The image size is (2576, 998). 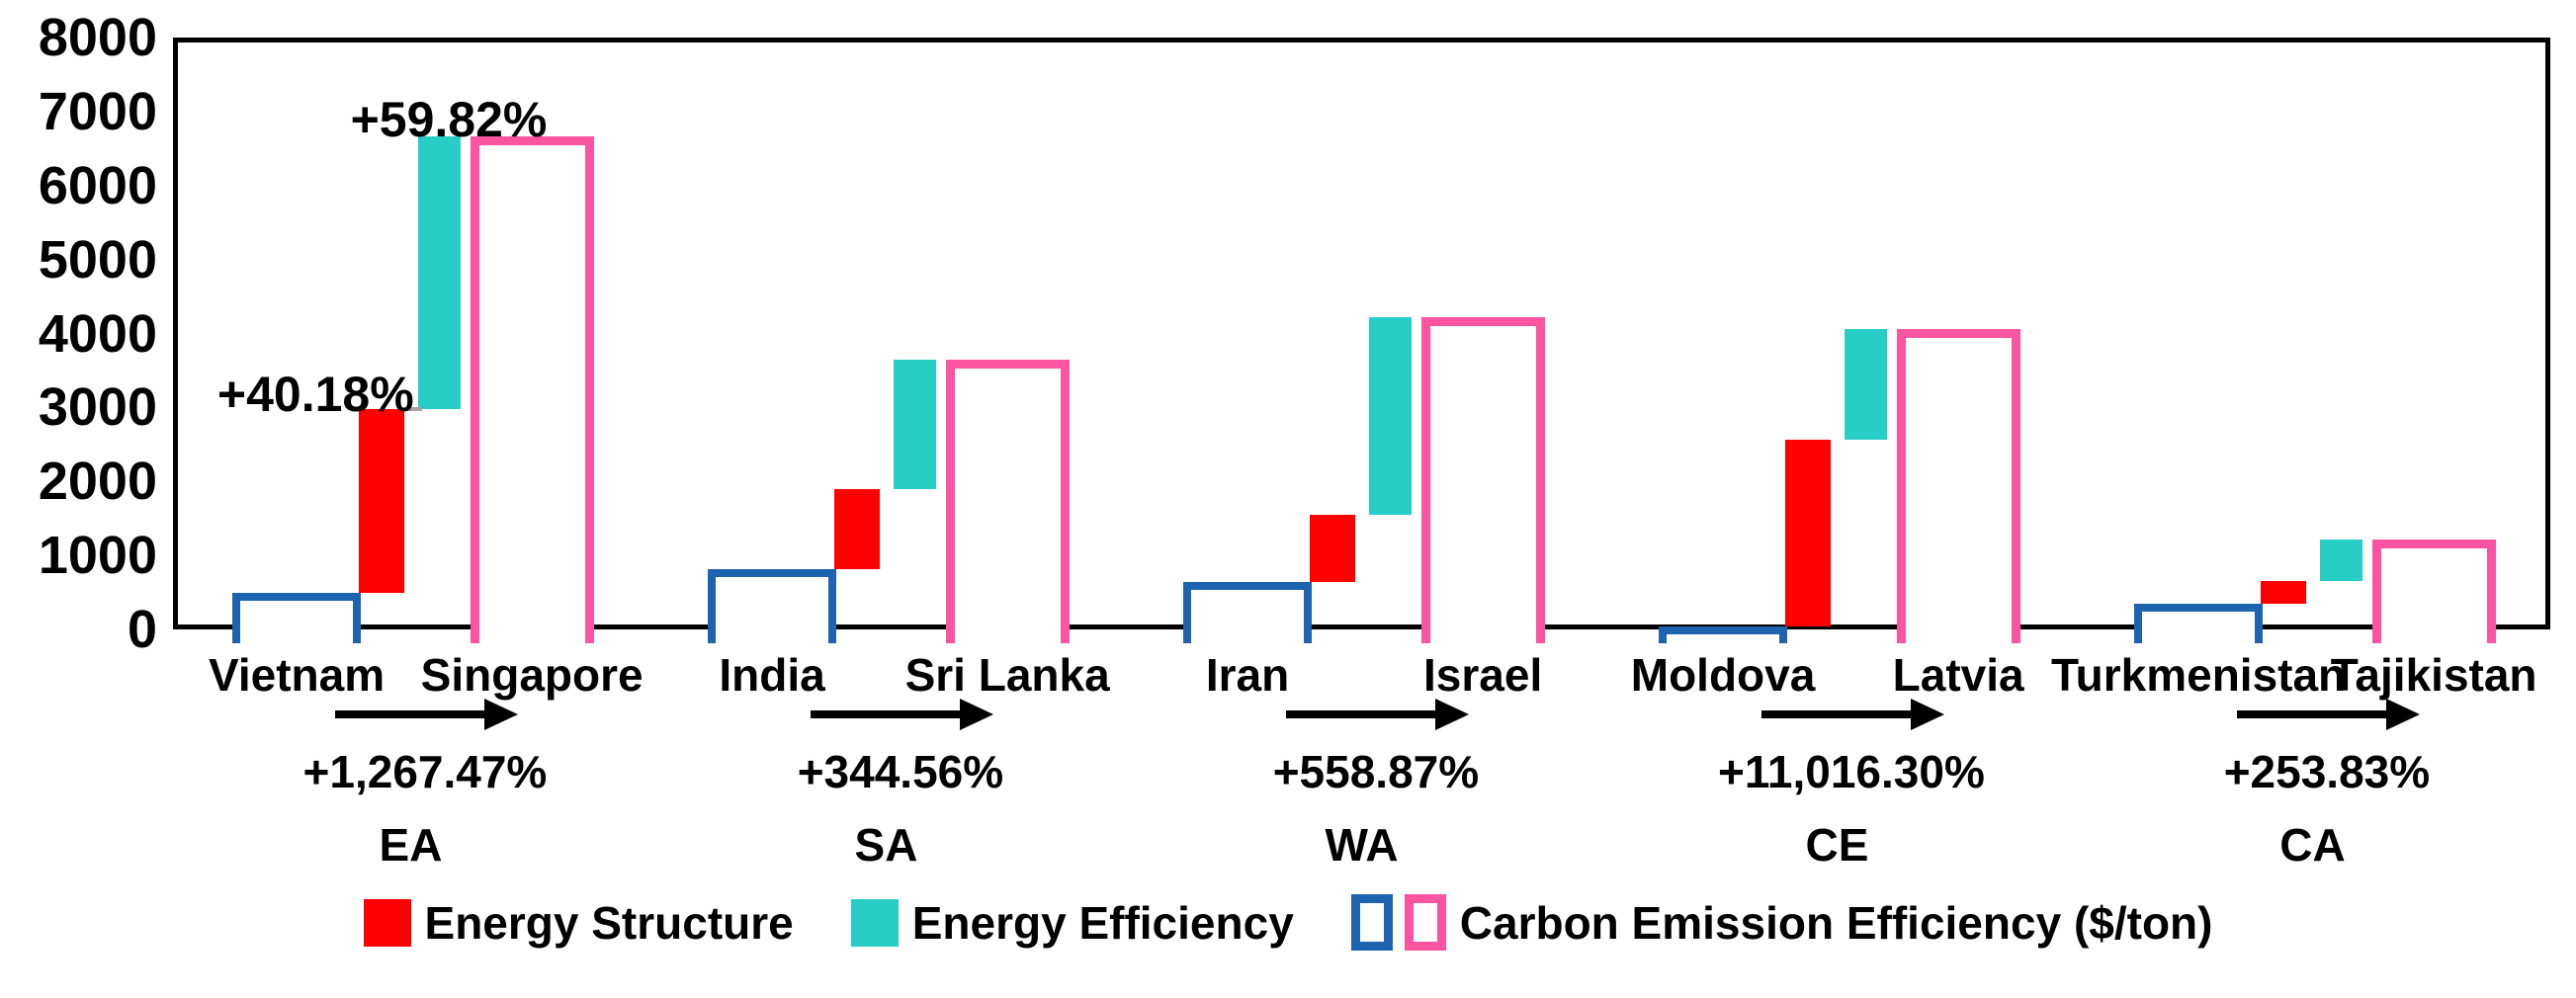 What do you see at coordinates (1865, 384) in the screenshot?
I see `bar-energy-efficiency-ce` at bounding box center [1865, 384].